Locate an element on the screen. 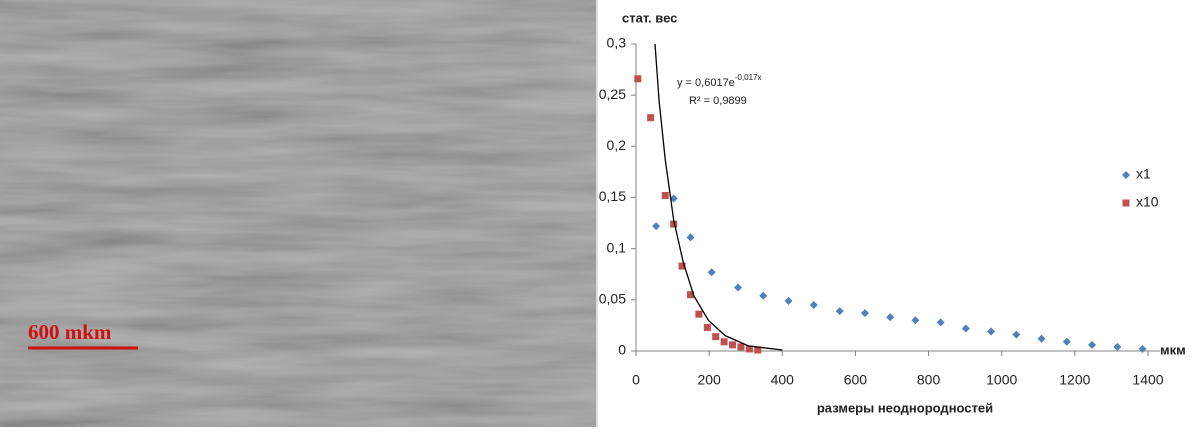 Image resolution: width=1193 pixels, height=432 pixels. x-tick-label: 800 is located at coordinates (929, 380).